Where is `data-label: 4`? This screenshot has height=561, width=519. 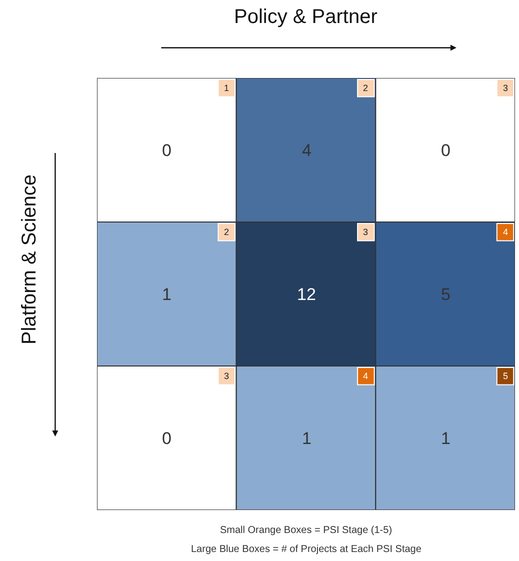 data-label: 4 is located at coordinates (307, 150).